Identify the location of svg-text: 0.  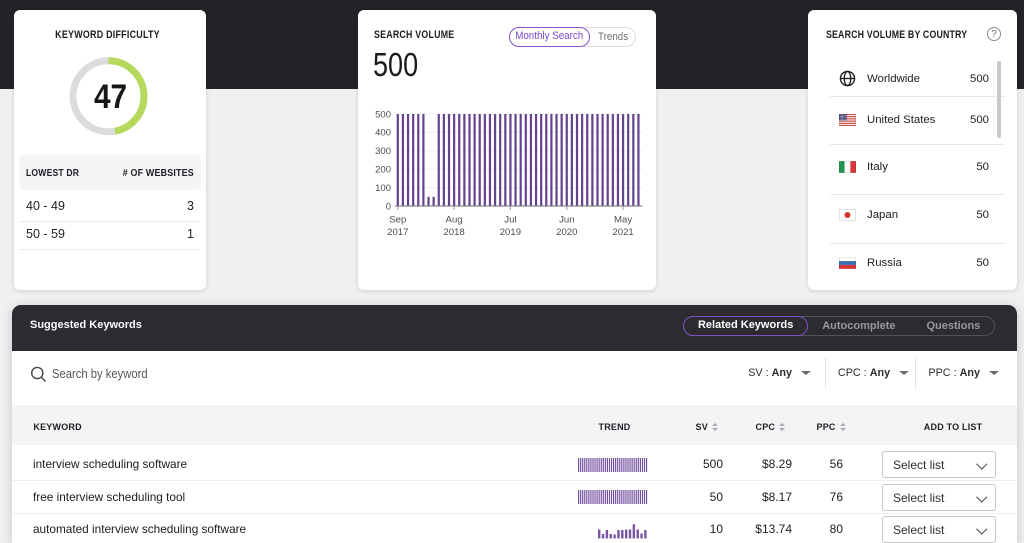
(388, 206).